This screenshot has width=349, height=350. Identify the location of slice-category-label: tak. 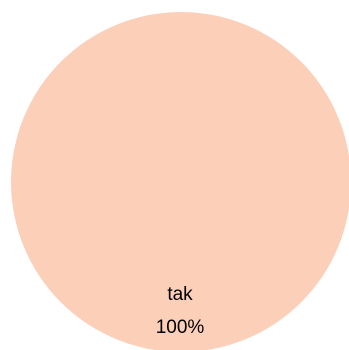
(180, 294).